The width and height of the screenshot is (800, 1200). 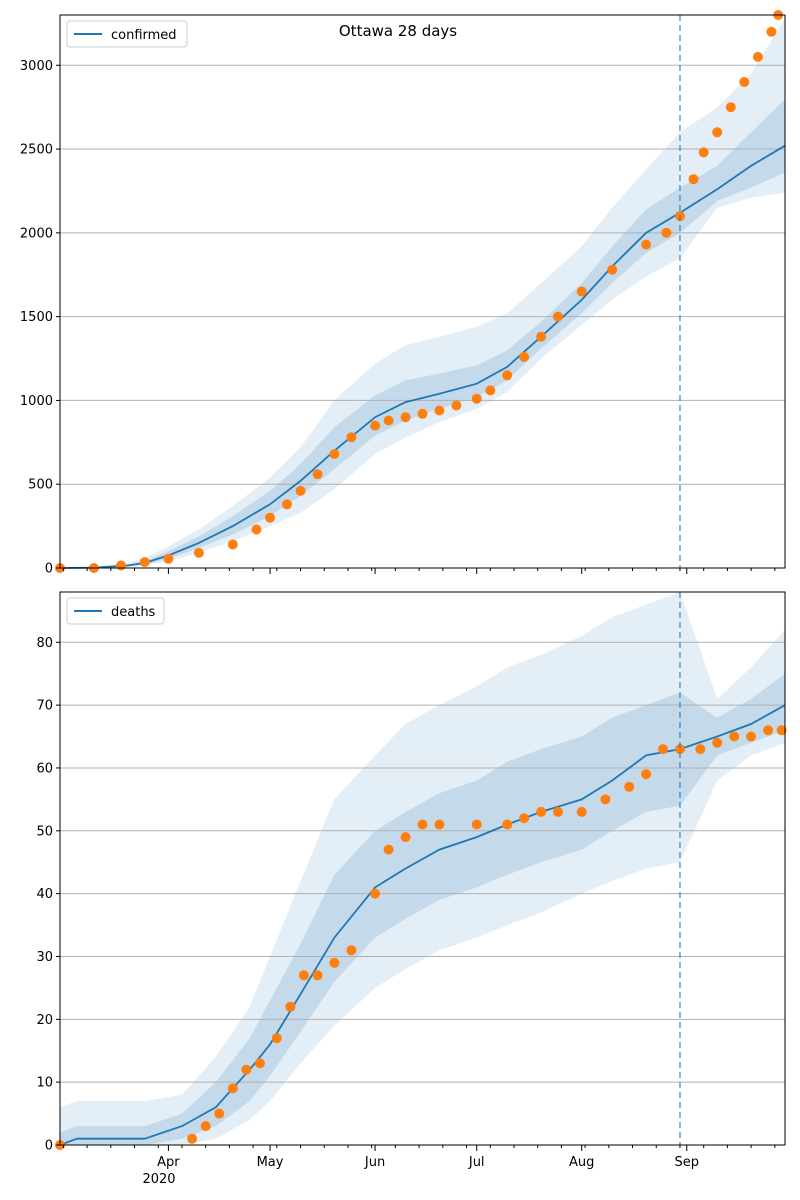 I want to click on x-tick-label: Aug, so click(x=581, y=1162).